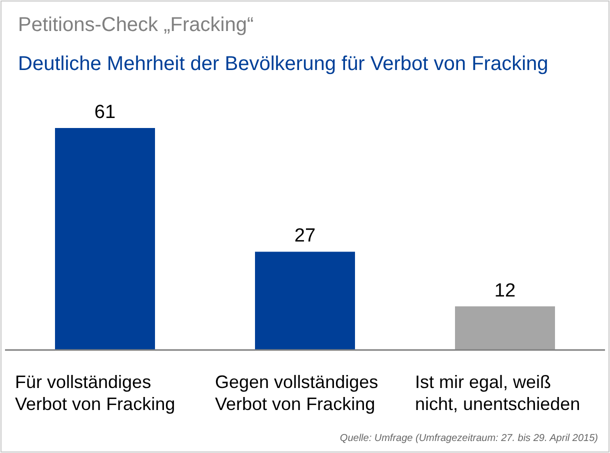 The image size is (610, 453). Describe the element at coordinates (305, 236) in the screenshot. I see `data-label: 27` at that location.